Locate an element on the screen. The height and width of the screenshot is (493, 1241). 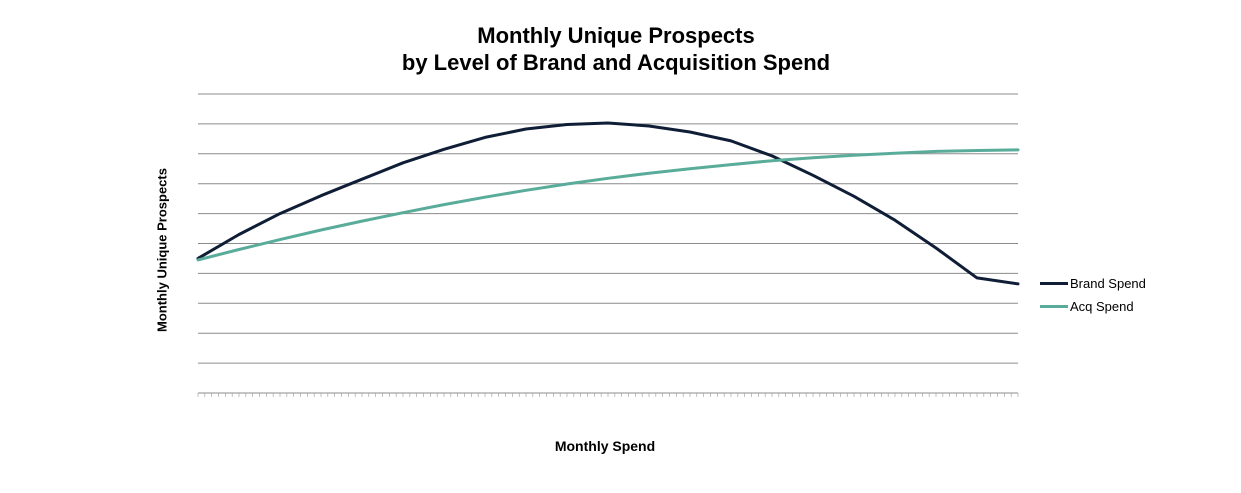
x-axis-label: Monthly Spend is located at coordinates (605, 446).